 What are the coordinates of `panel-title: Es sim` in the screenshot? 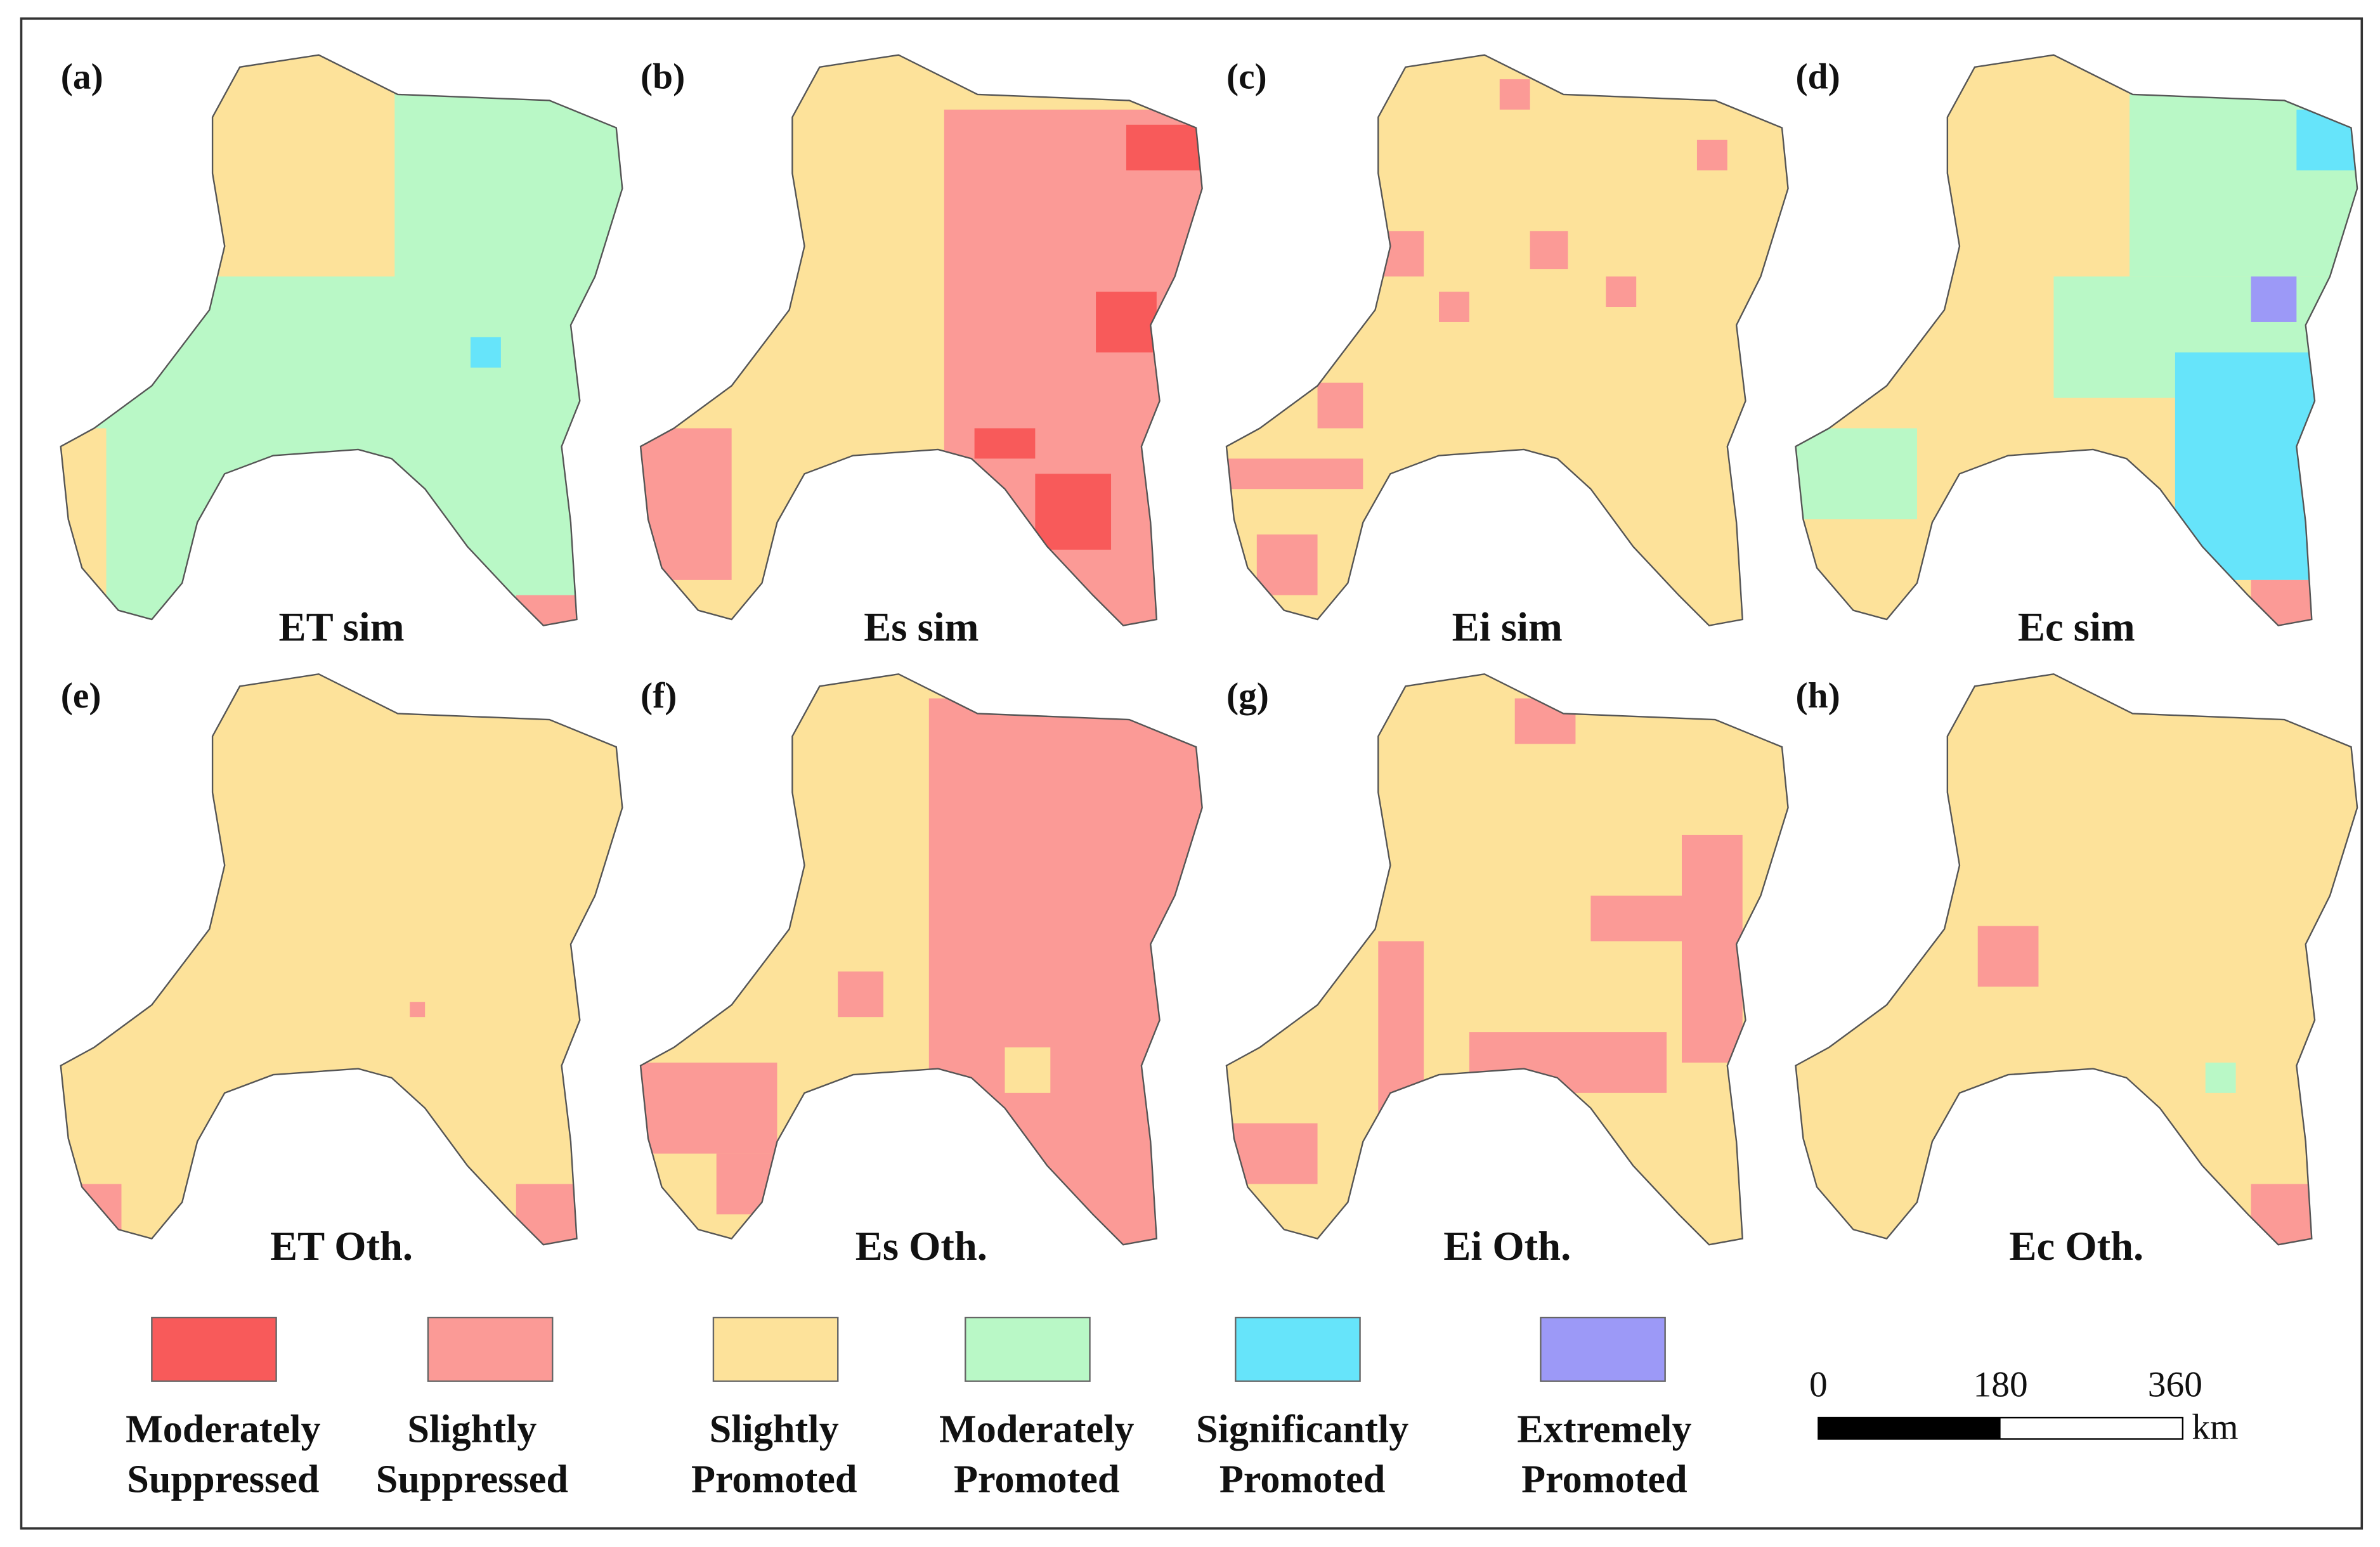 It's located at (921, 627).